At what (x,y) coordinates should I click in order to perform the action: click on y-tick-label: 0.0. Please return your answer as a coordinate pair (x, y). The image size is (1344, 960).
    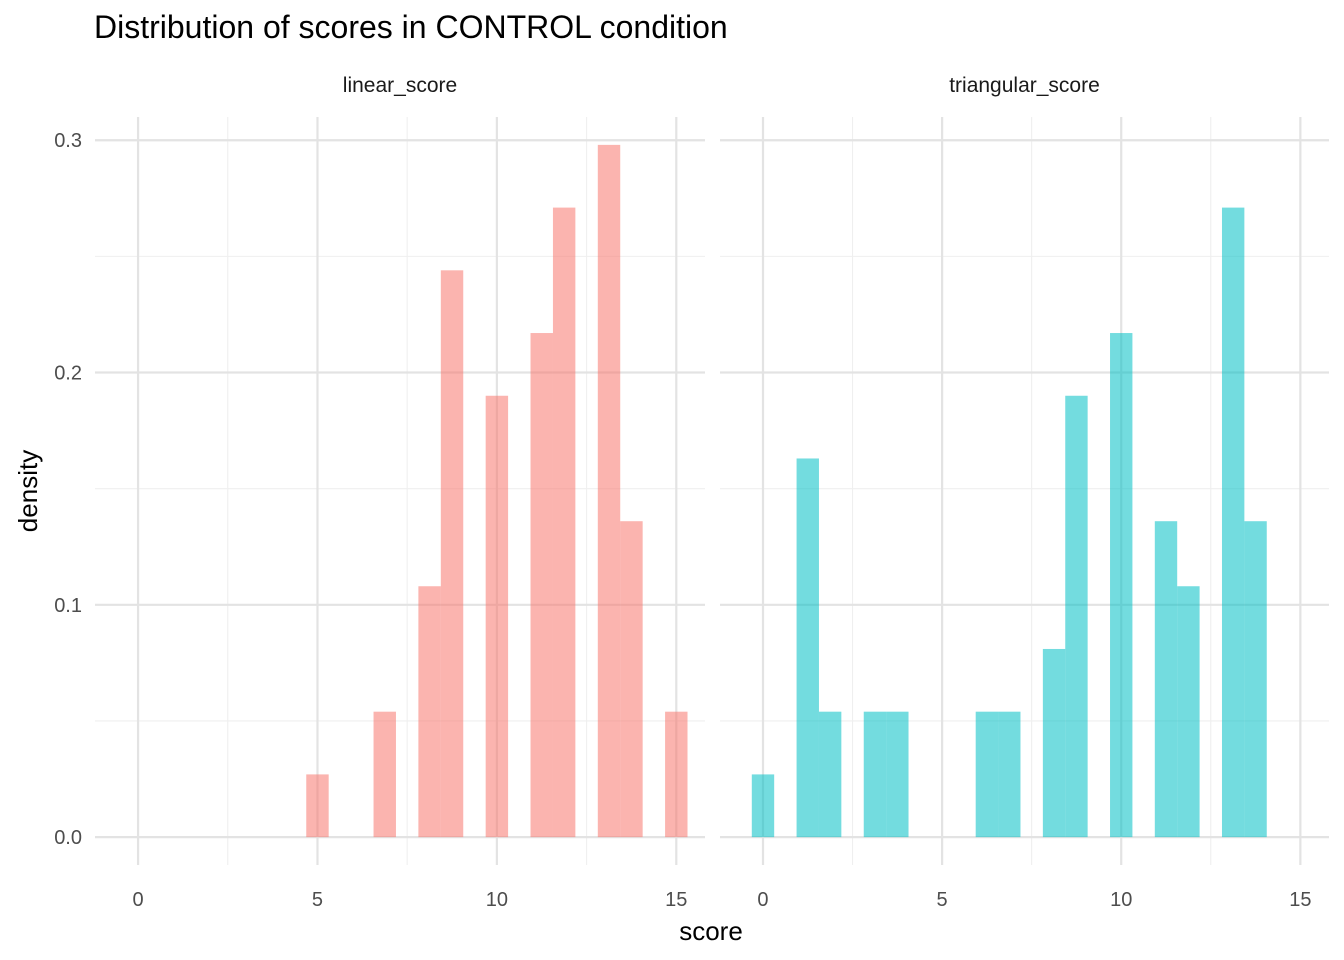
    Looking at the image, I should click on (68, 838).